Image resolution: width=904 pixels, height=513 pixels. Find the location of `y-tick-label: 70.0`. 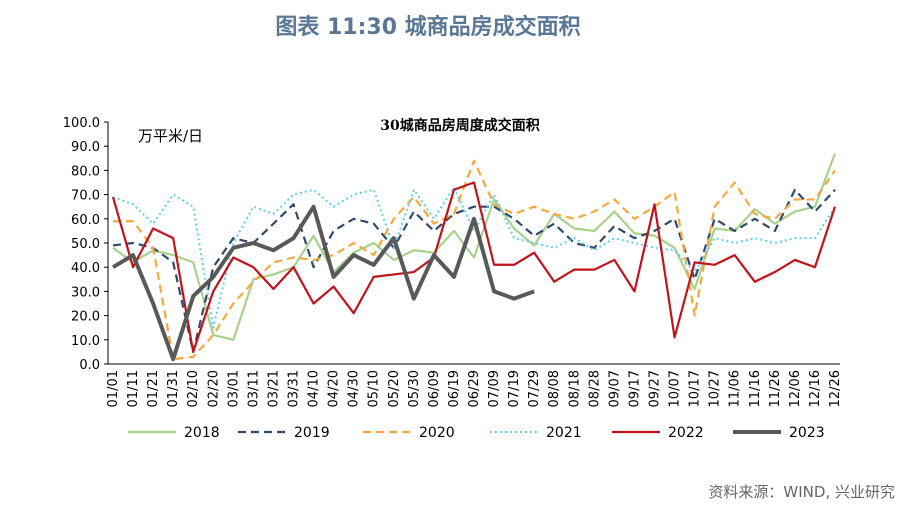

y-tick-label: 70.0 is located at coordinates (85, 196).